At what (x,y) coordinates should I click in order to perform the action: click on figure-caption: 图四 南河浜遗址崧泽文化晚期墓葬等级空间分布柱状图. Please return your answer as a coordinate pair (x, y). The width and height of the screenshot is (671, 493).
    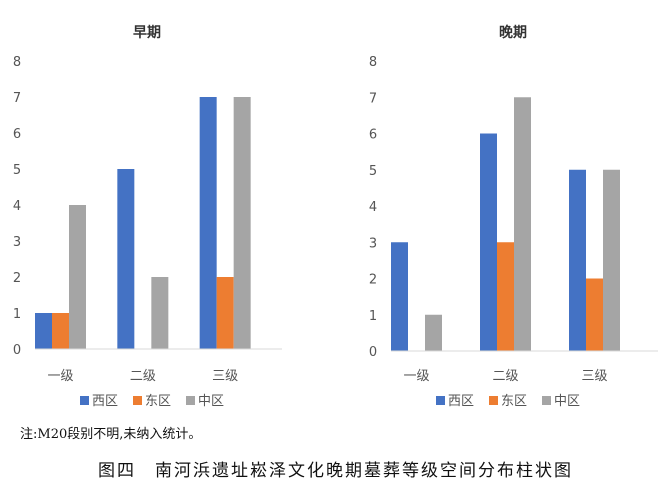
    Looking at the image, I should click on (335, 471).